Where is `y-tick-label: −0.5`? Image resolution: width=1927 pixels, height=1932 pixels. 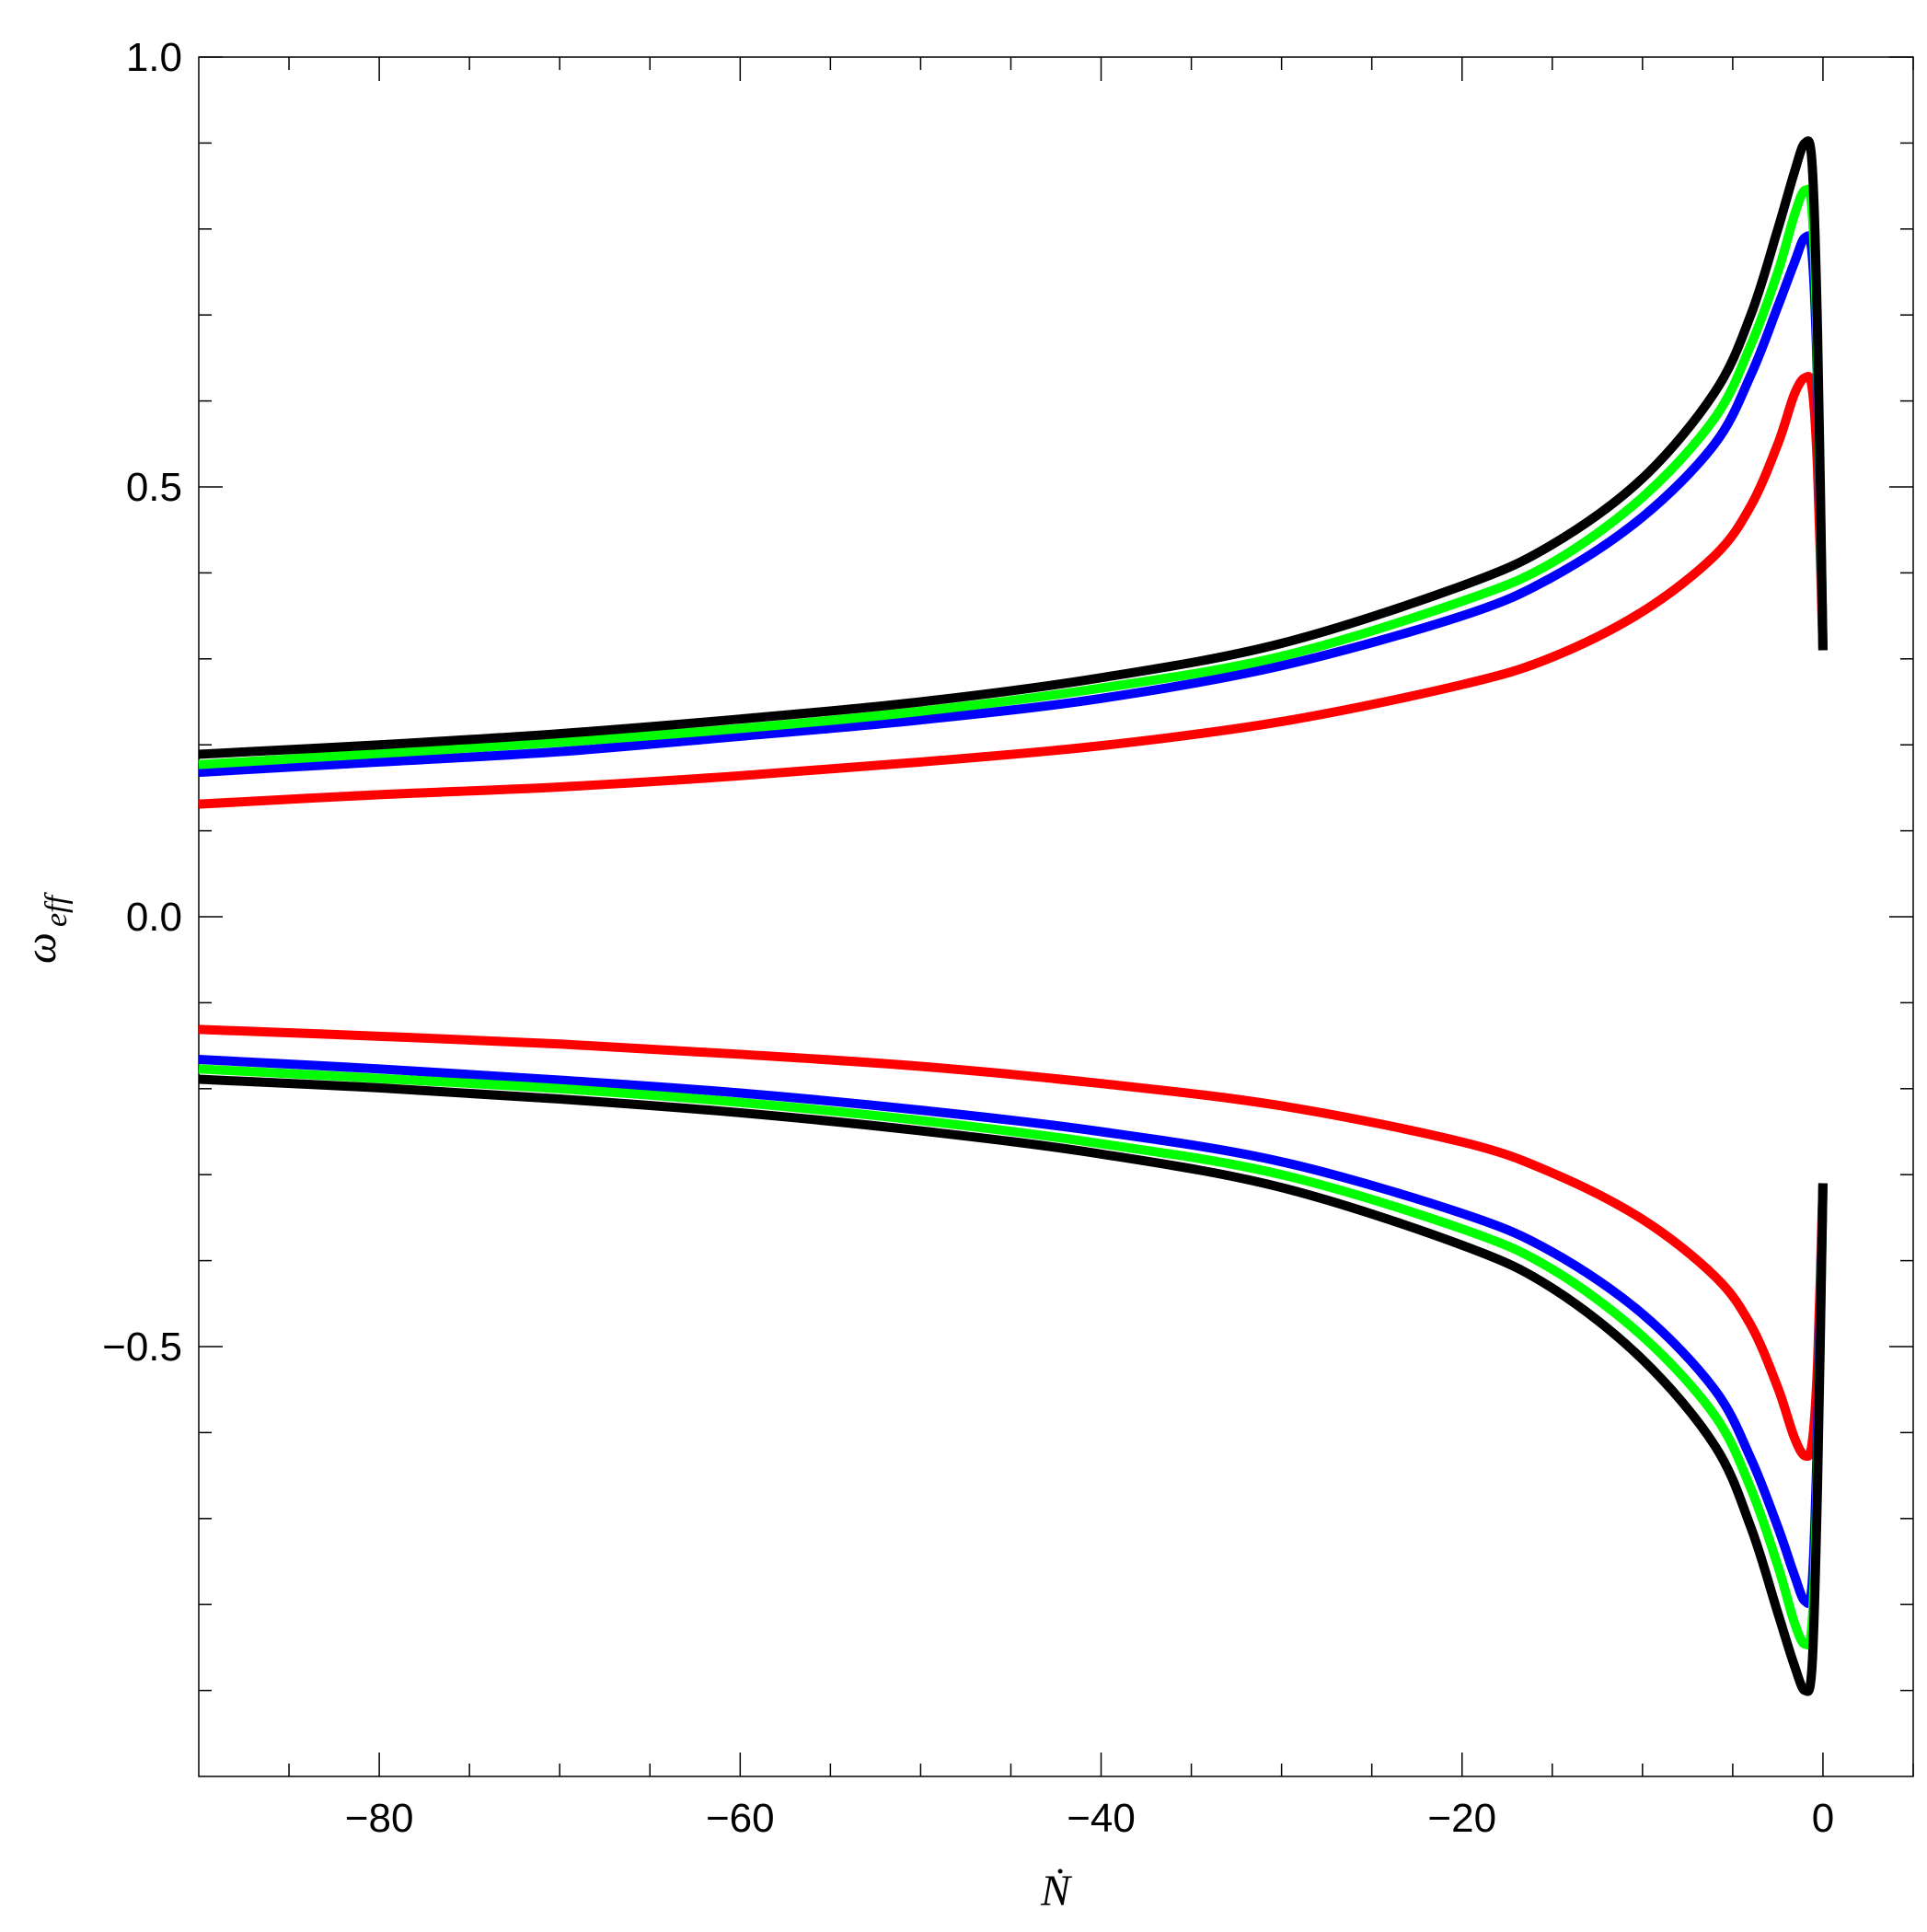
y-tick-label: −0.5 is located at coordinates (142, 1348).